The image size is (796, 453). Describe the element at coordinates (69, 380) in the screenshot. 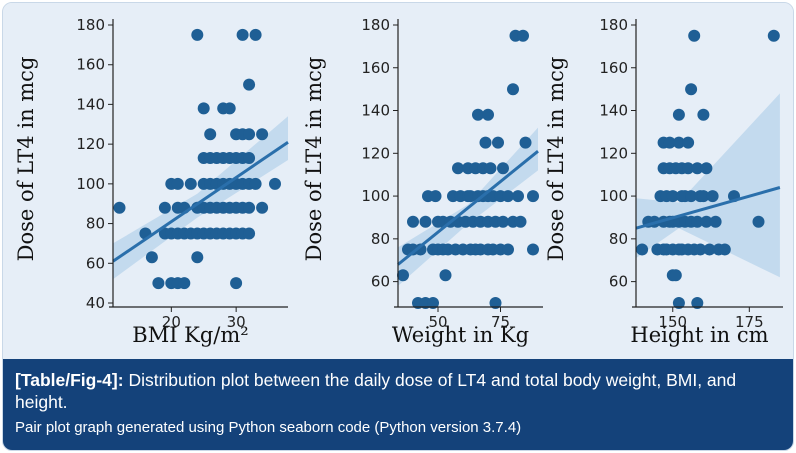

I see `caption-label: [Table/Fig-4]:` at that location.